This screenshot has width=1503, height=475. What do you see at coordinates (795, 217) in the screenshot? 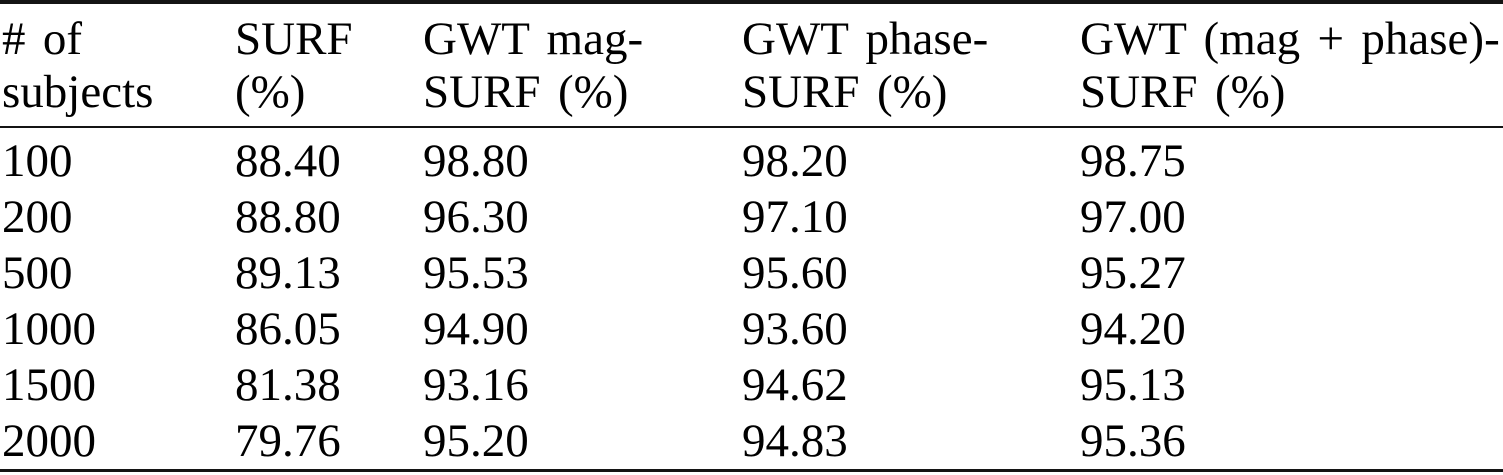
I see `cell-gwt-phase-surf: 97.10` at bounding box center [795, 217].